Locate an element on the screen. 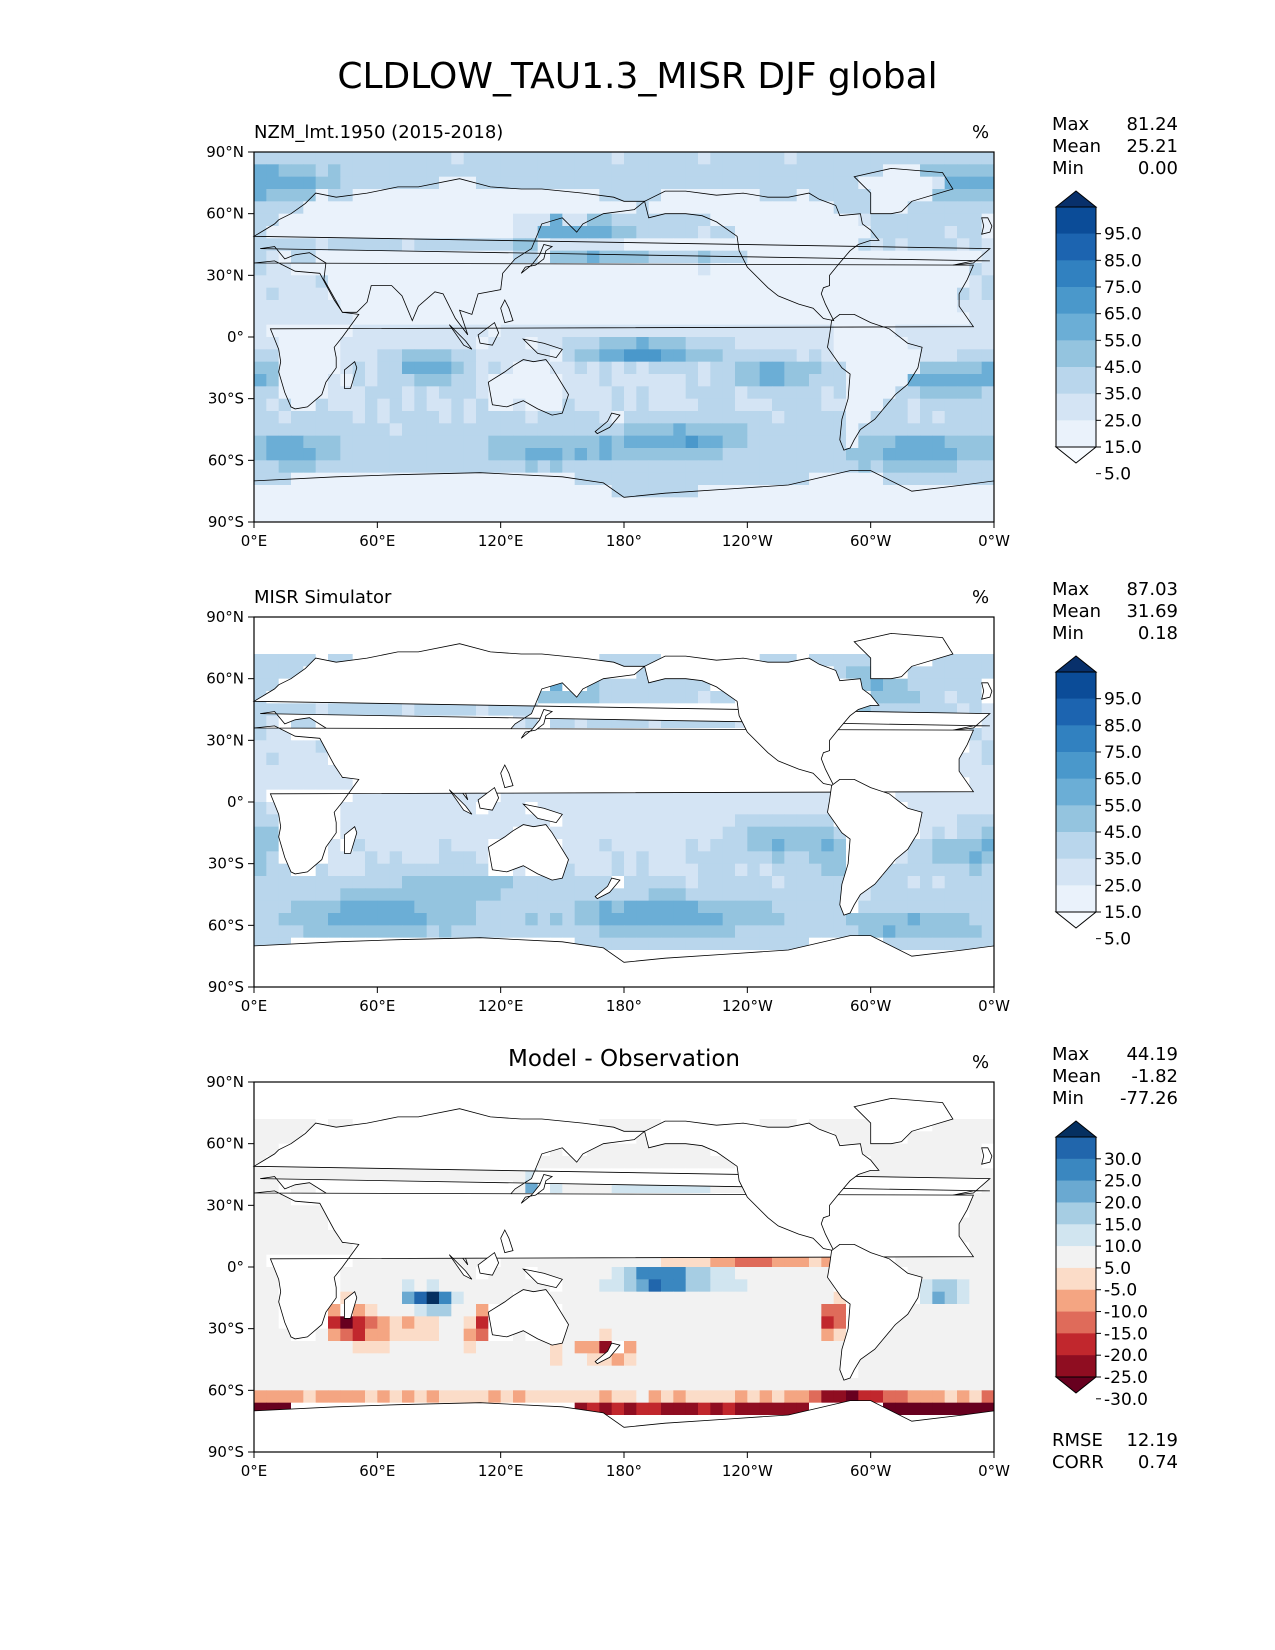 This screenshot has height=1650, width=1275. coastline is located at coordinates (987, 691).